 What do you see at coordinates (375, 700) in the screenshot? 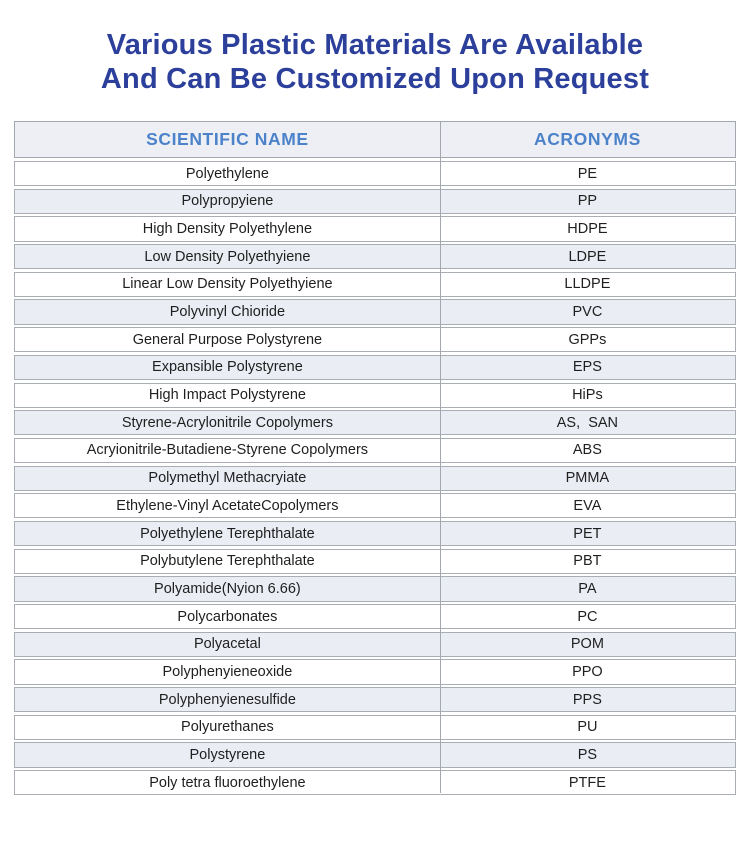
I see `table-row: Polyphenyienesulfide PPS` at bounding box center [375, 700].